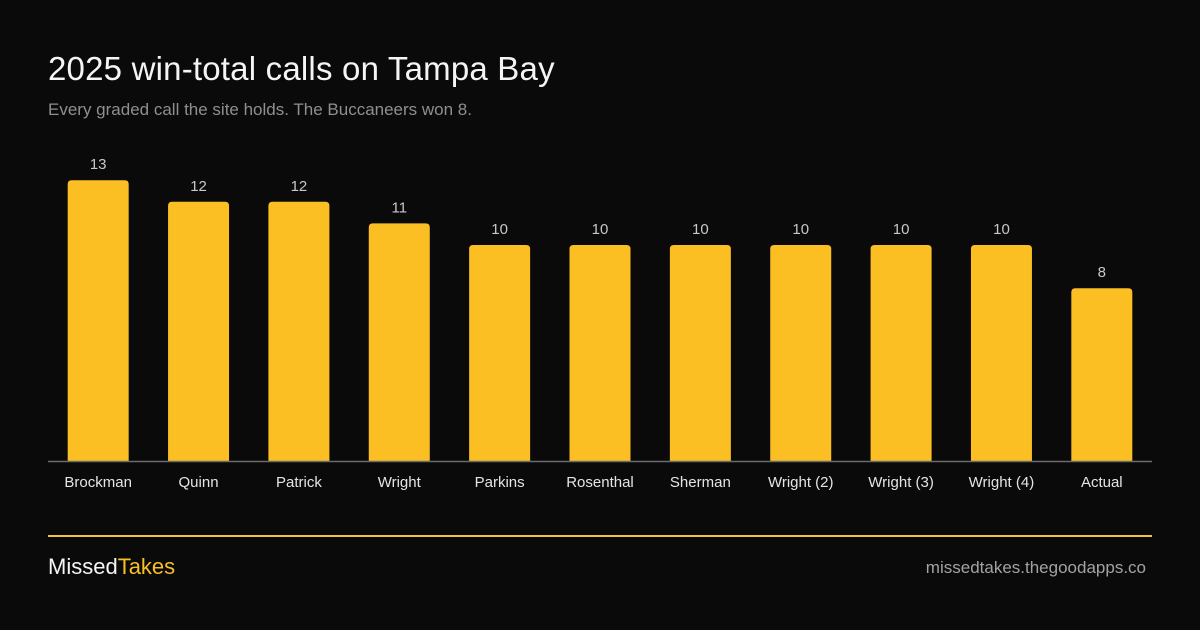 The height and width of the screenshot is (630, 1200). Describe the element at coordinates (600, 536) in the screenshot. I see `footer-divider` at that location.